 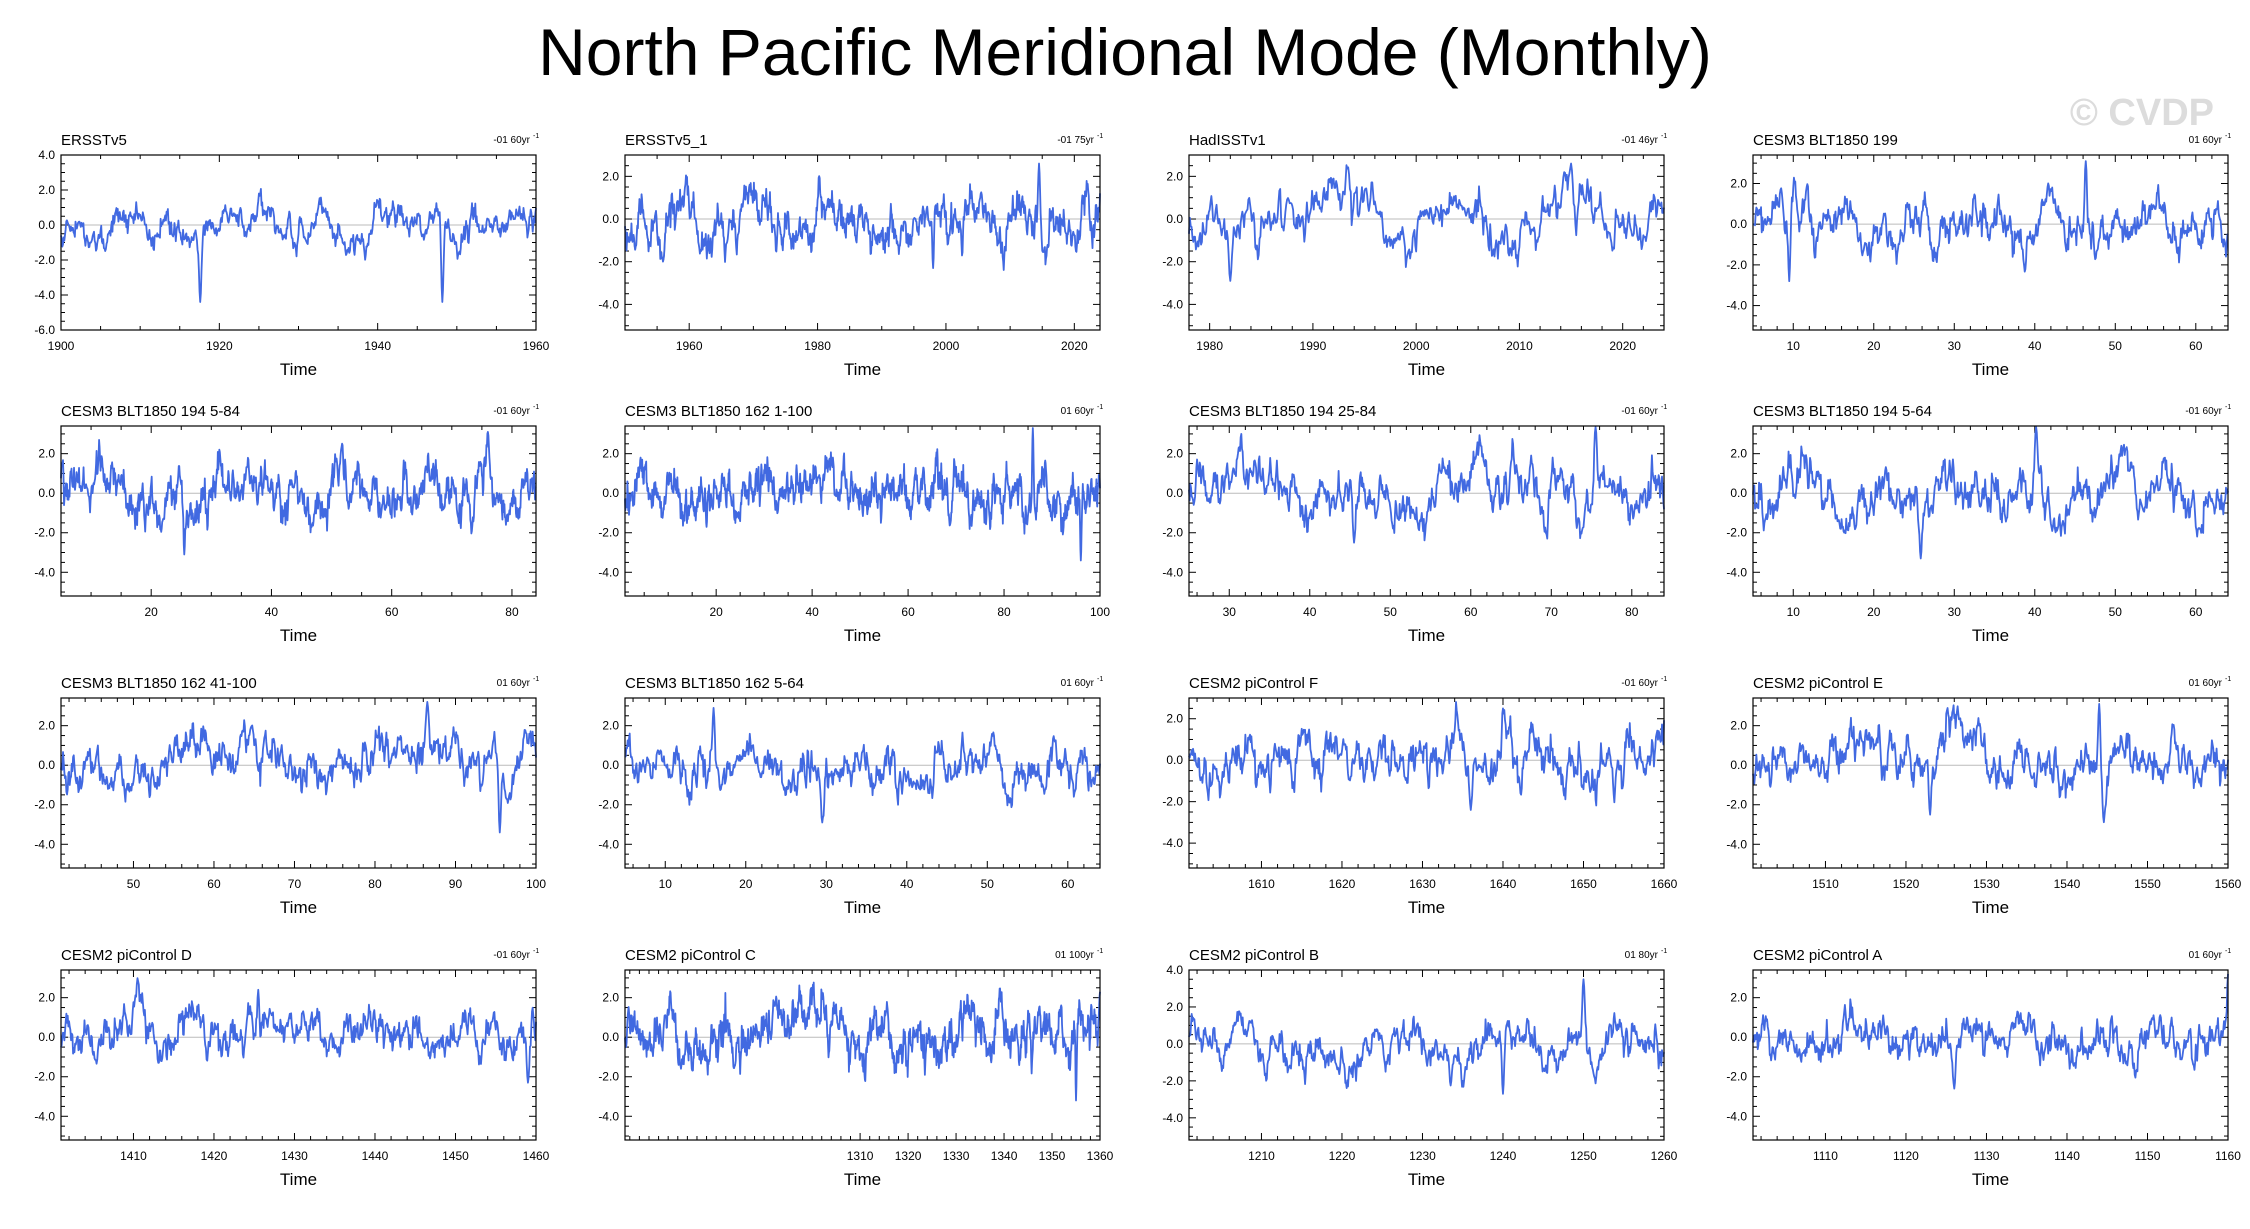 What do you see at coordinates (1075, 140) in the screenshot?
I see `trend-label: -01 75yr` at bounding box center [1075, 140].